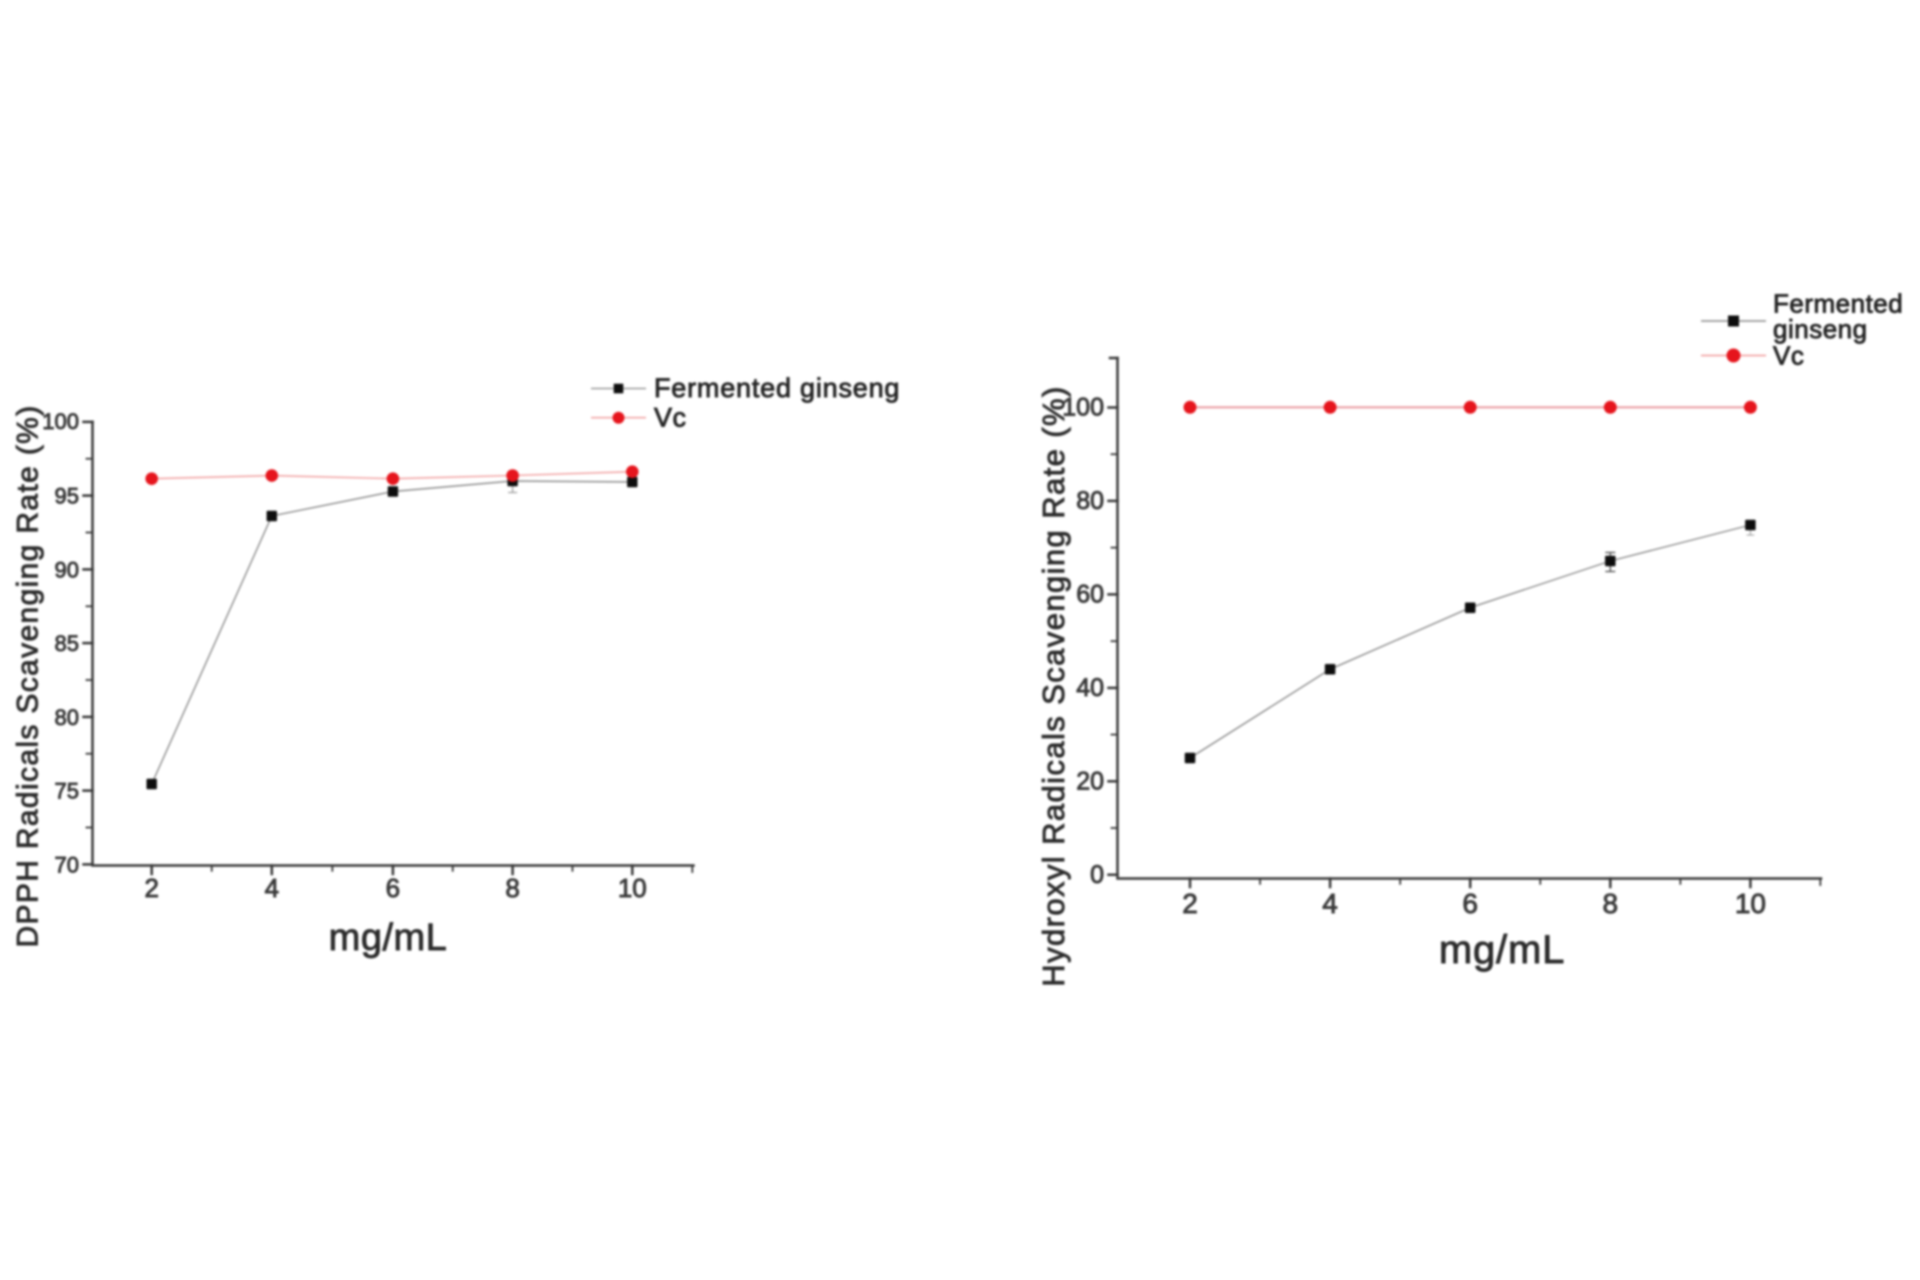  What do you see at coordinates (1097, 875) in the screenshot?
I see `svg-text: 0` at bounding box center [1097, 875].